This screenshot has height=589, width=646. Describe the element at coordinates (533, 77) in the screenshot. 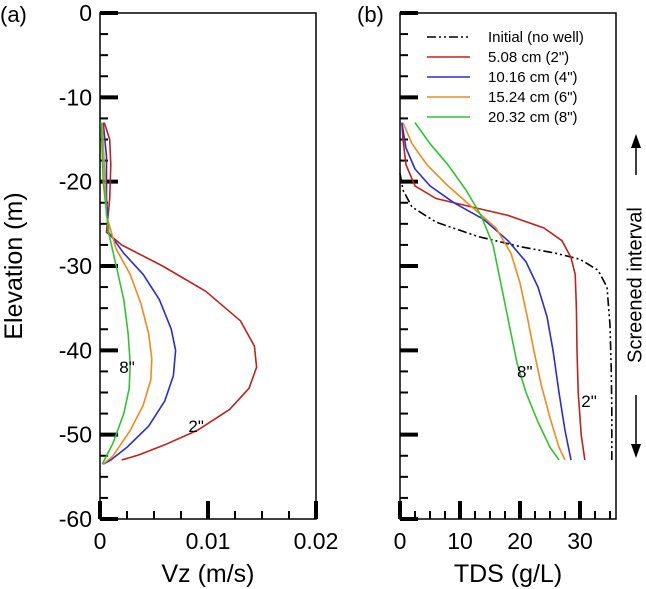

I see `legend-label-10-16-cm-4: 10.16 cm (4")` at that location.